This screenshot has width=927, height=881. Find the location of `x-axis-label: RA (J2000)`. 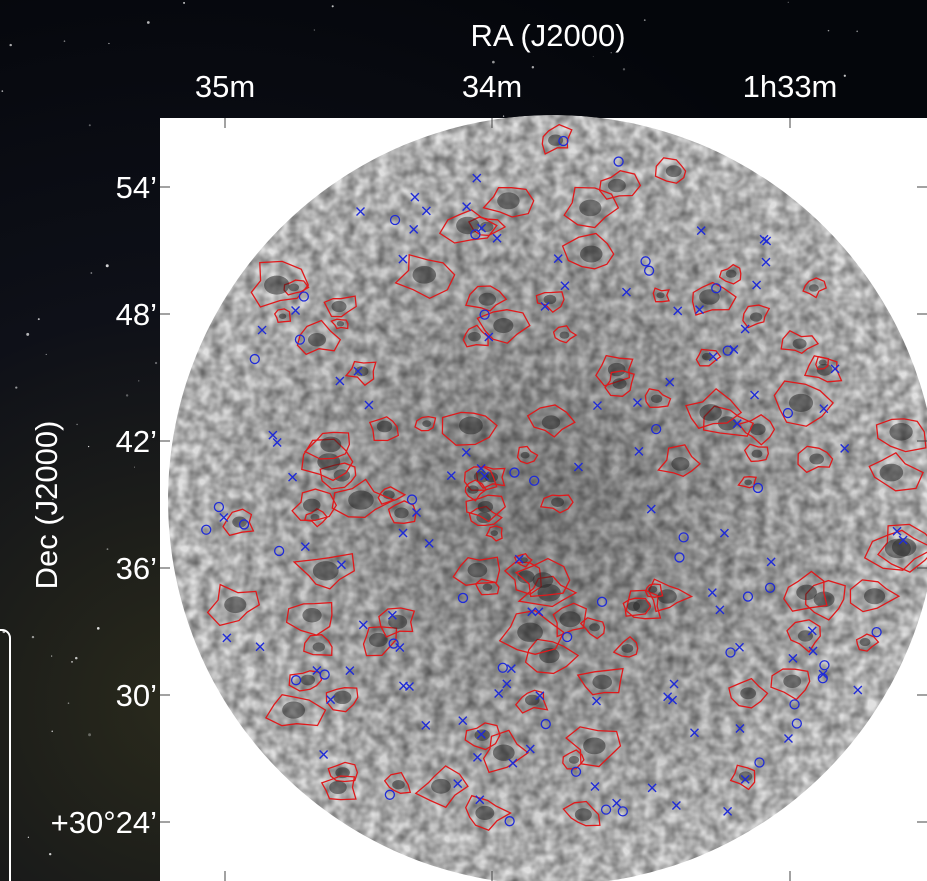

x-axis-label: RA (J2000) is located at coordinates (547, 35).